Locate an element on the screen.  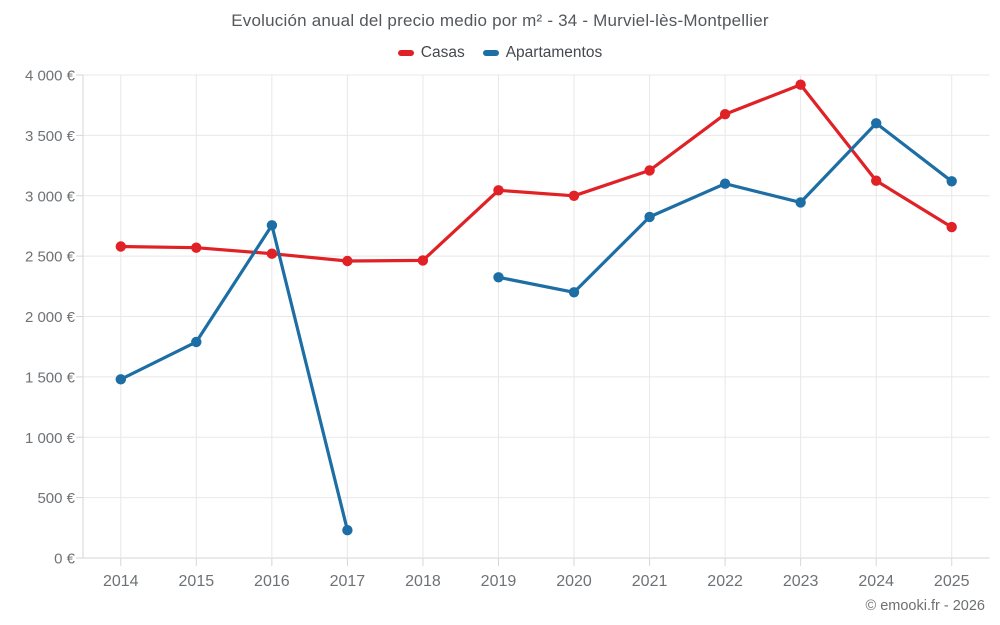
legend-item-casas: Casas is located at coordinates (431, 53).